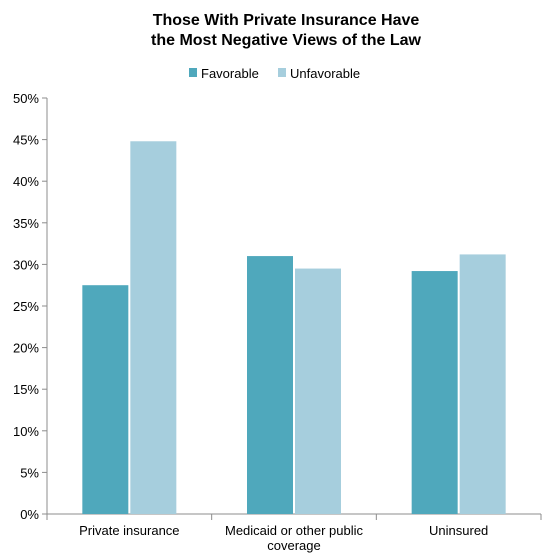 This screenshot has width=548, height=560. What do you see at coordinates (26, 264) in the screenshot?
I see `y-tick-label: 30%` at bounding box center [26, 264].